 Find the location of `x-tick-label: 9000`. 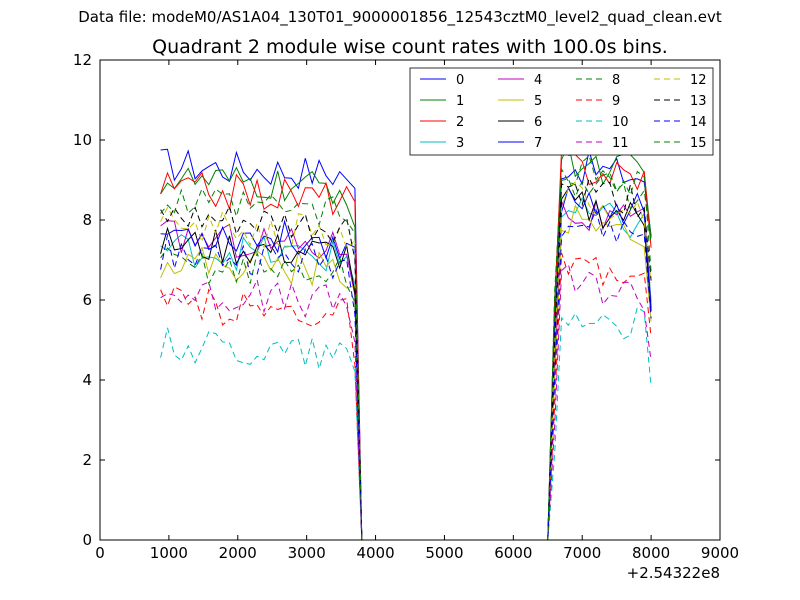

x-tick-label: 9000 is located at coordinates (720, 553).